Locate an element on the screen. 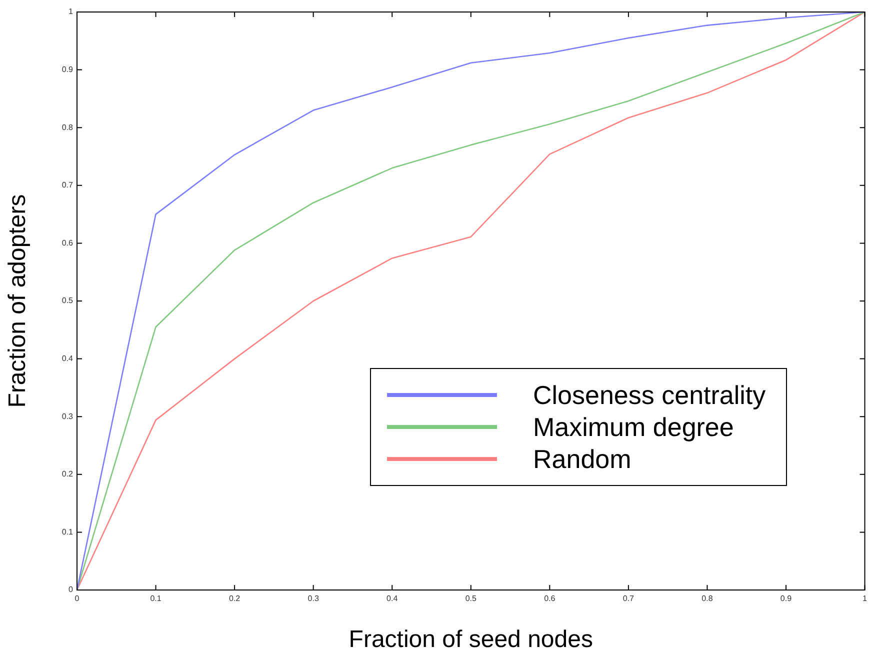  y-tick-label: 0.6 is located at coordinates (68, 243).